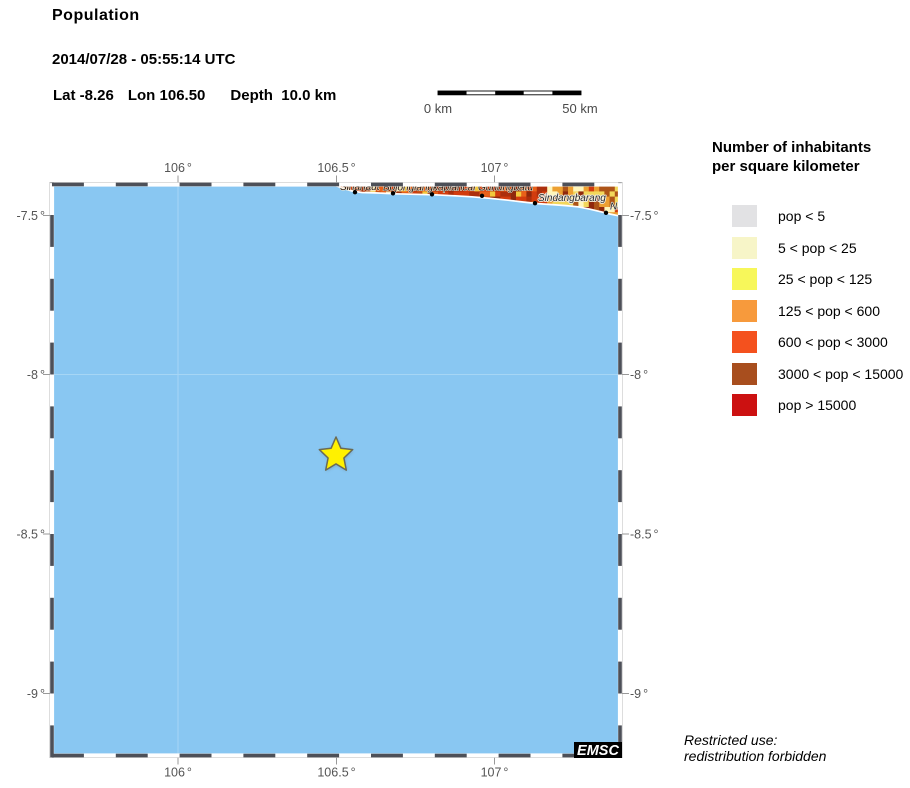  What do you see at coordinates (572, 198) in the screenshot?
I see `svg-text: Sindangbarang` at bounding box center [572, 198].